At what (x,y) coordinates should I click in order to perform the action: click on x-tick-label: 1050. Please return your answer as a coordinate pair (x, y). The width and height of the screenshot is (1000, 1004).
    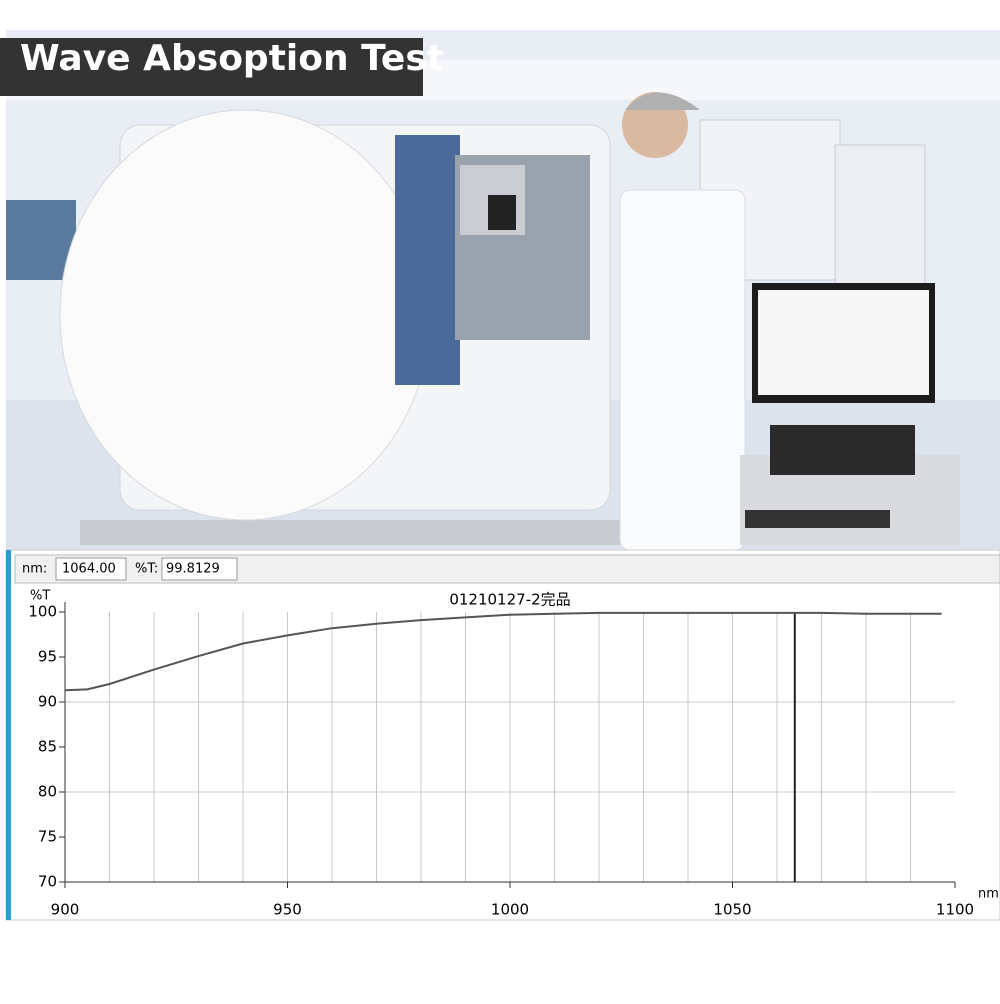
    Looking at the image, I should click on (732, 910).